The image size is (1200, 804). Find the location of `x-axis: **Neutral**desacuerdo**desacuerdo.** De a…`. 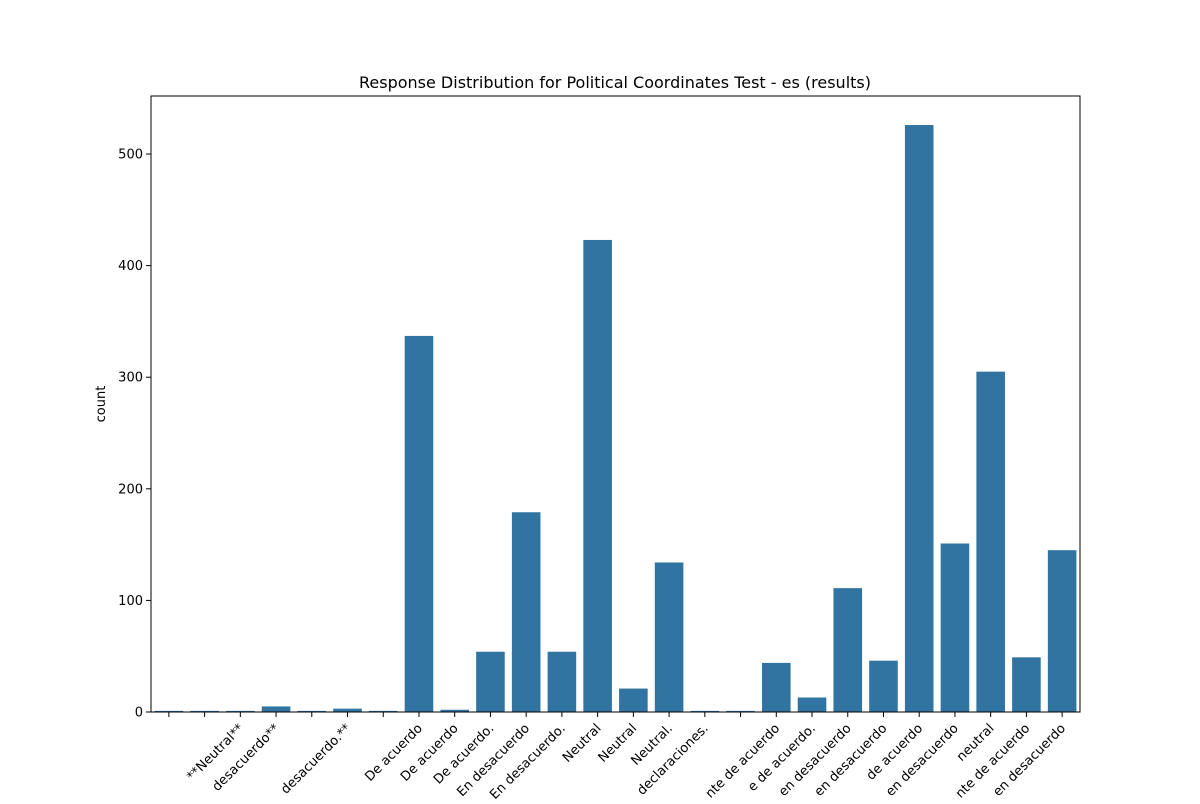

x-axis: **Neutral**desacuerdo**desacuerdo.** De a… is located at coordinates (618, 757).